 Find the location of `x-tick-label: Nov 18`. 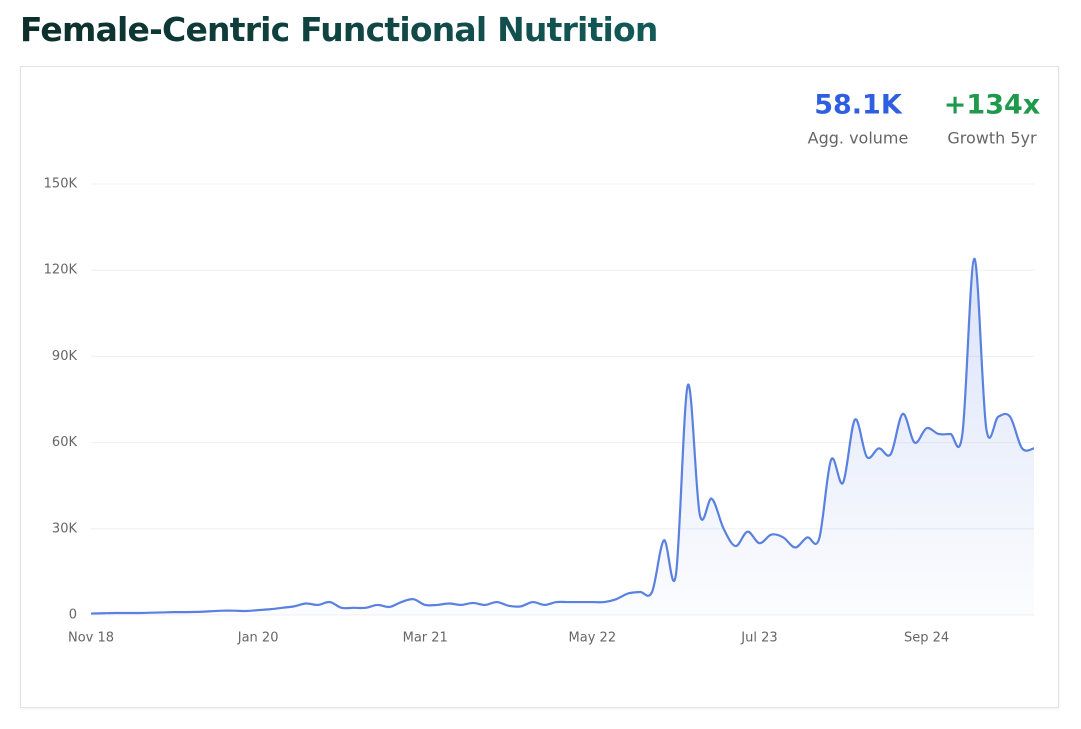

x-tick-label: Nov 18 is located at coordinates (91, 638).